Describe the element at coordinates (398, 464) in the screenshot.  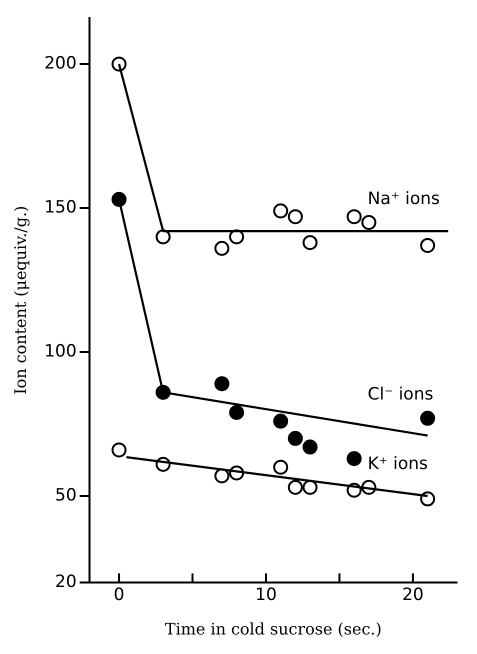
I see `series-label: K⁺ ions` at that location.